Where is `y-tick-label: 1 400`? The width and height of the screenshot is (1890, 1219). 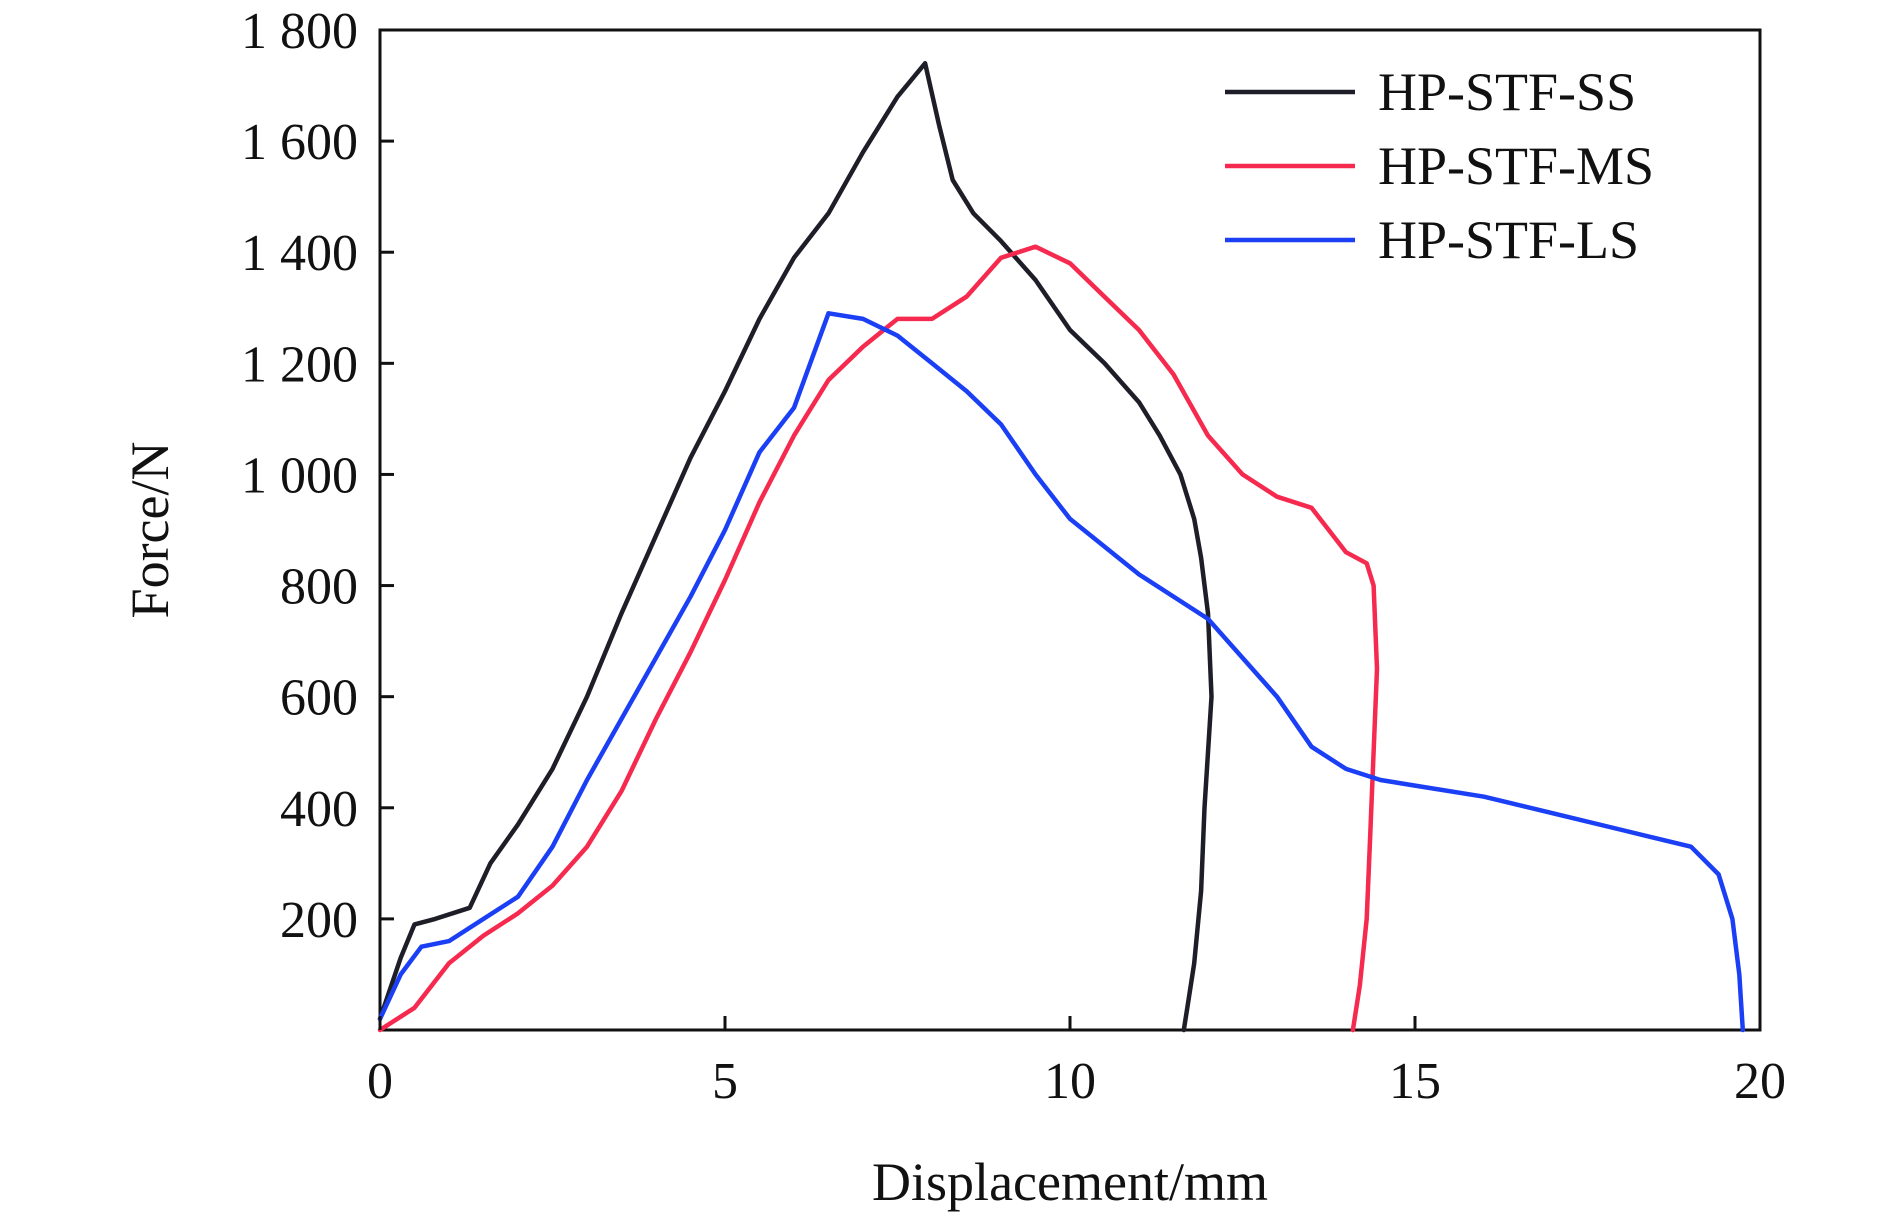
y-tick-label: 1 400 is located at coordinates (299, 253).